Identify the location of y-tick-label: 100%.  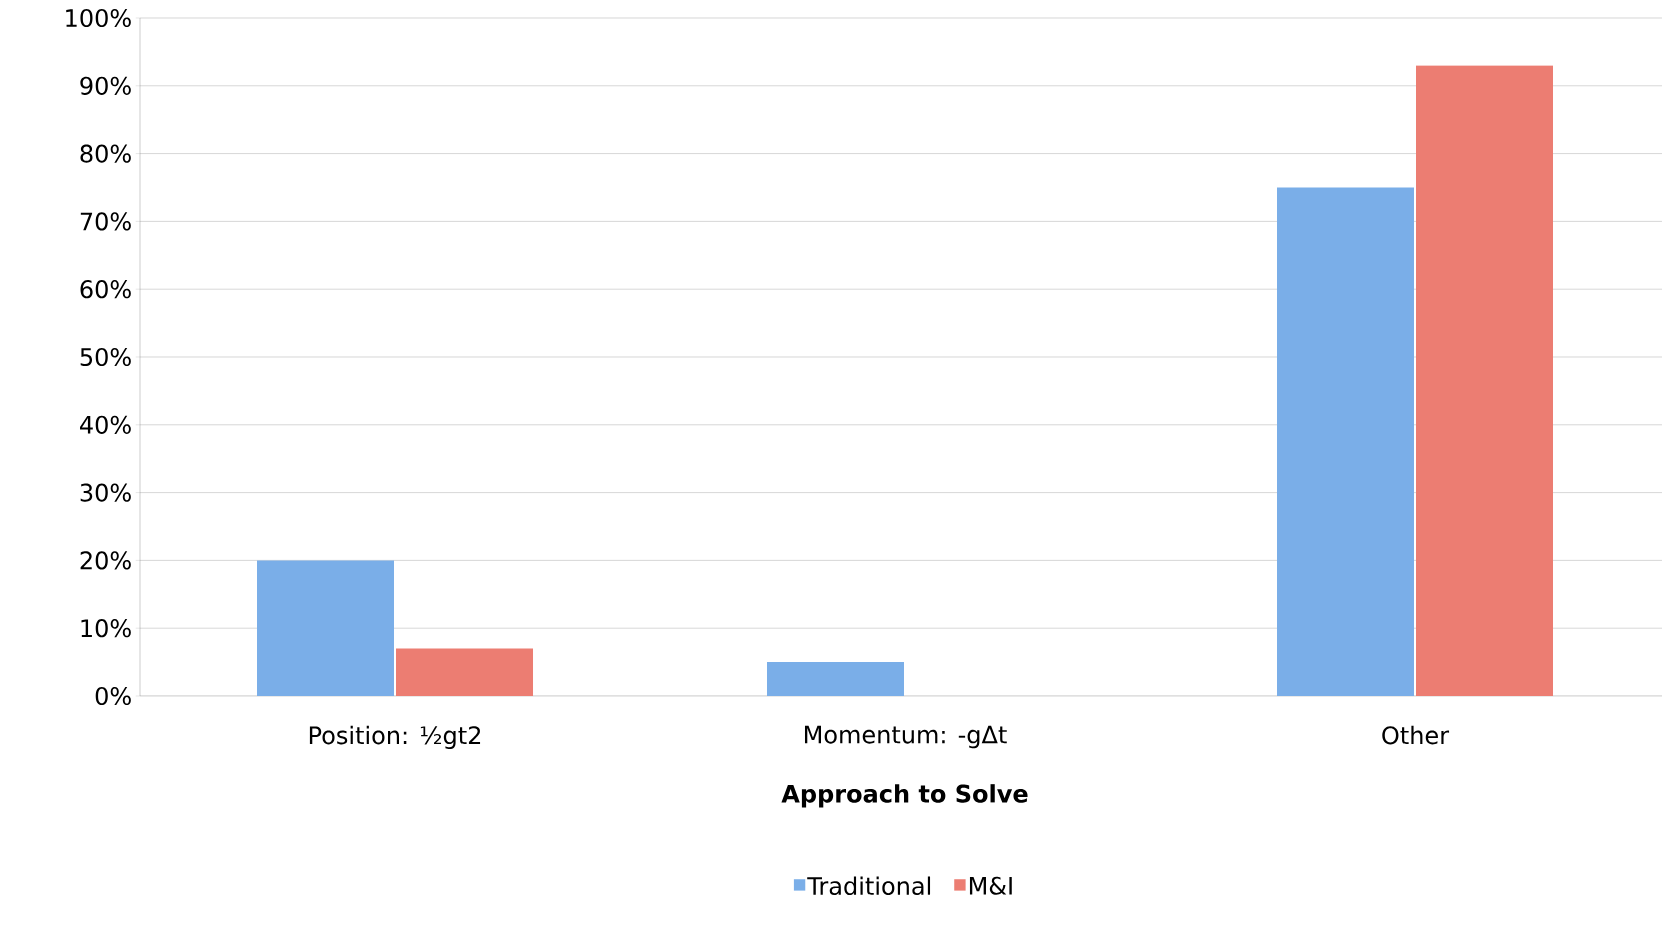
(98, 18).